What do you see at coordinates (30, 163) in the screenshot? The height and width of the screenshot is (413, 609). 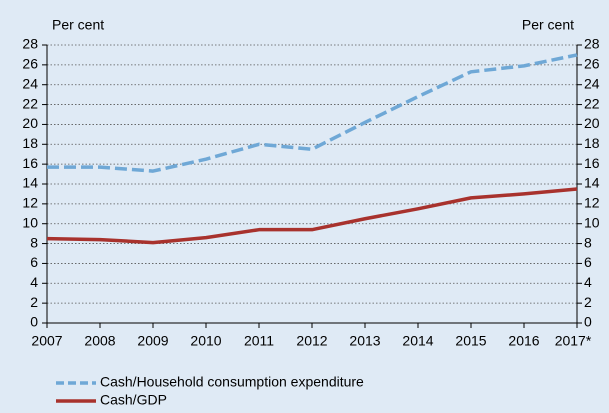 I see `y-tick-label: 16` at bounding box center [30, 163].